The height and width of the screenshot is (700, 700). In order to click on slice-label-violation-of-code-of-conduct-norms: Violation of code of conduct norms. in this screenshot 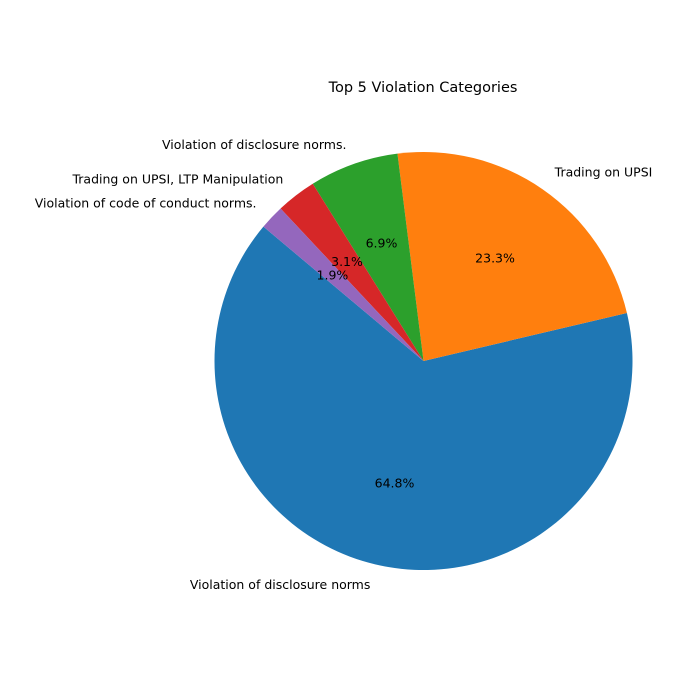, I will do `click(146, 202)`.